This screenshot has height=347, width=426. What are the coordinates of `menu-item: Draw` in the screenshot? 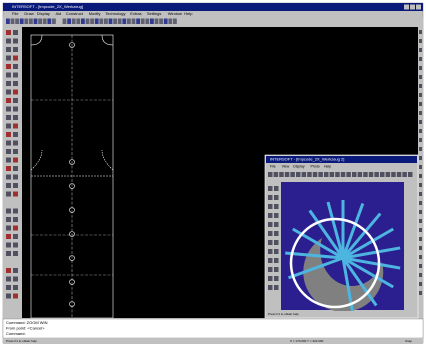 It's located at (28, 13).